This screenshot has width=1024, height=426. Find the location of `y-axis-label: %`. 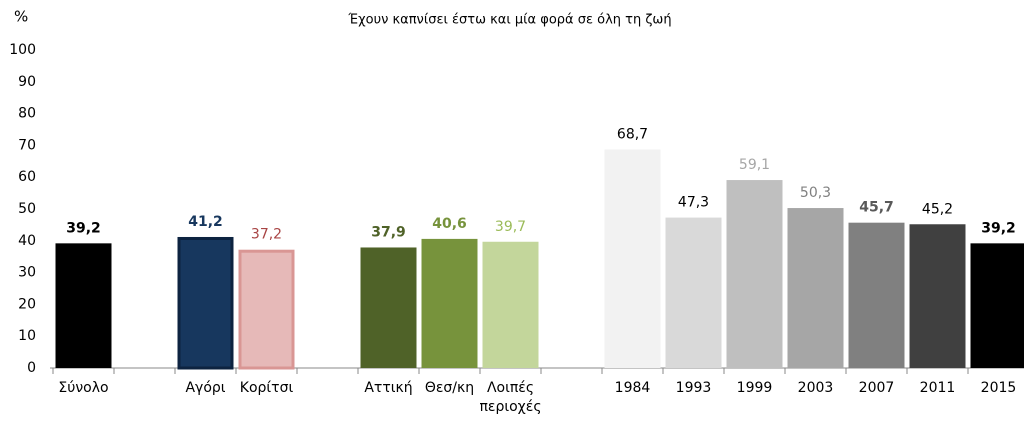

y-axis-label: % is located at coordinates (21, 17).